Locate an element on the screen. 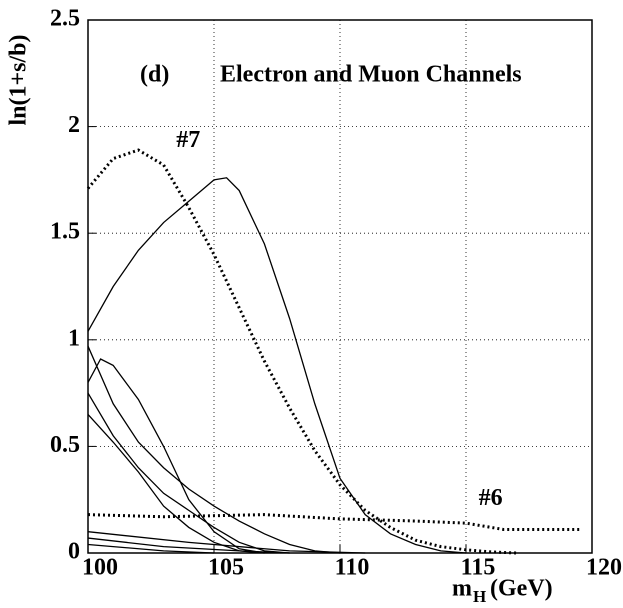 This screenshot has width=623, height=608. panel-label: (d) is located at coordinates (154, 75).